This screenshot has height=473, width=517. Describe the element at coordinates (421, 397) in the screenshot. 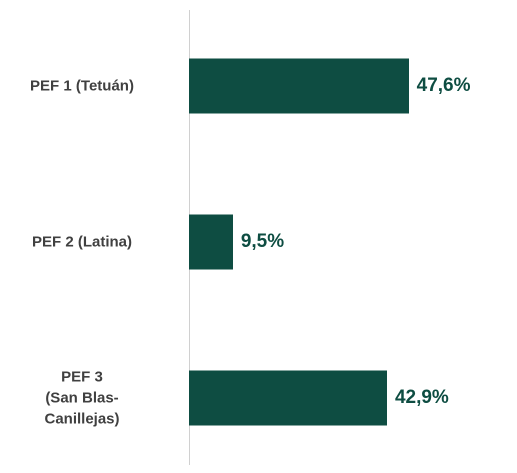

I see `value-label: 42,9%` at that location.